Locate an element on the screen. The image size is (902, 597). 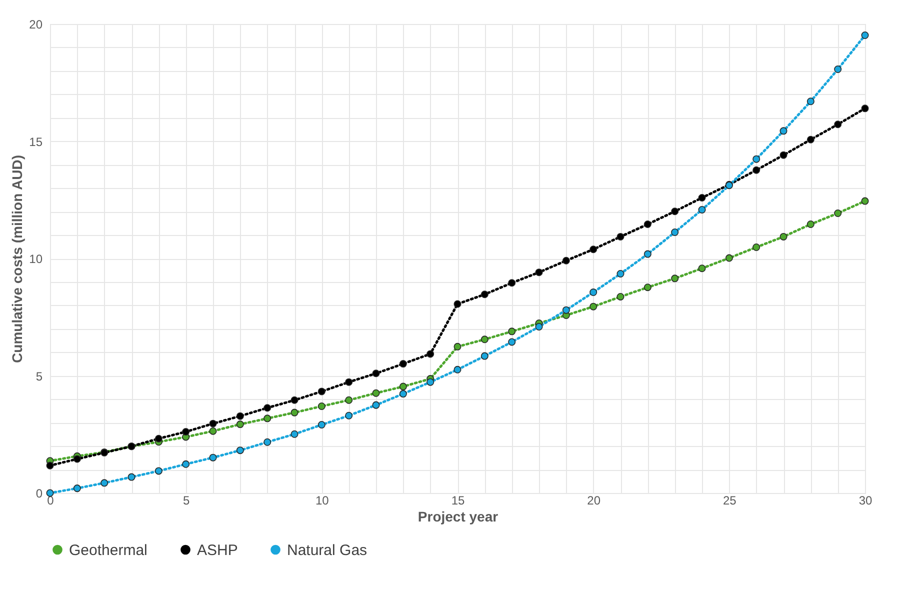
x-tick-label: 5 is located at coordinates (186, 501).